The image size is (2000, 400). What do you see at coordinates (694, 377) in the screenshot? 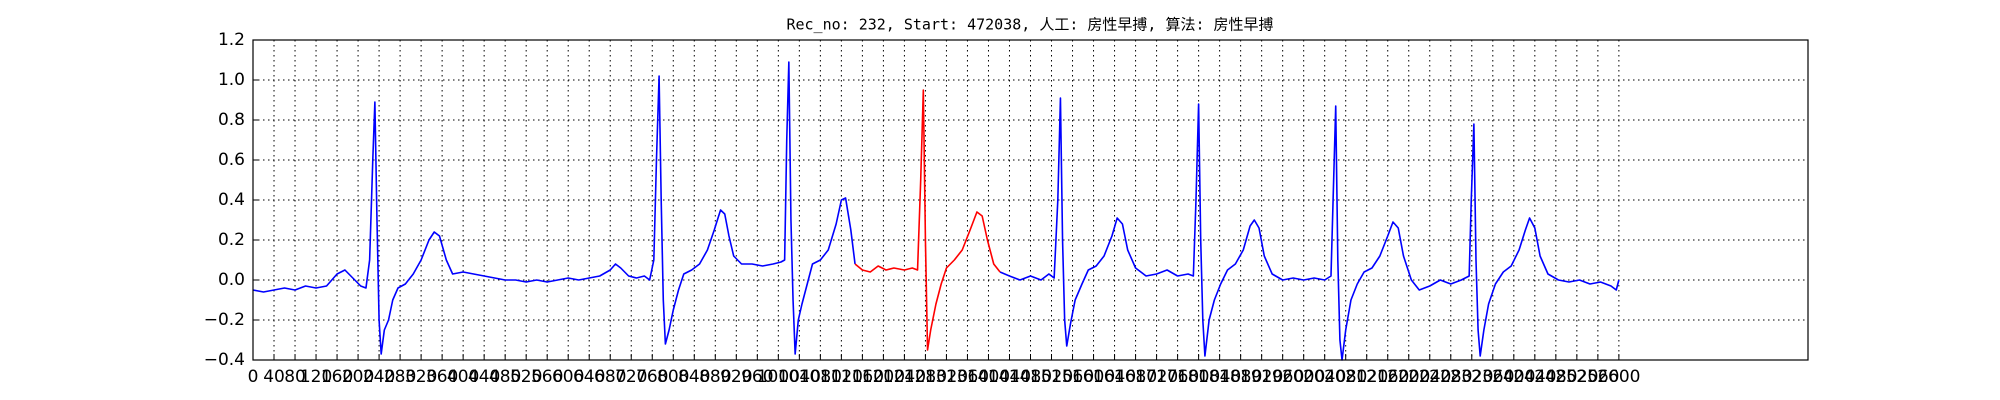
I see `x-tick-label: 840` at bounding box center [694, 377].